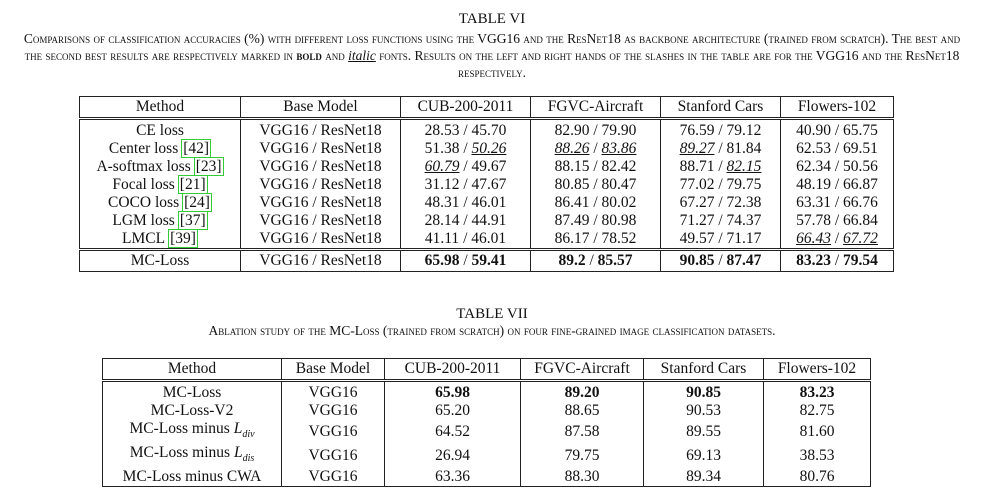 The image size is (984, 493). I want to click on result-cell: 62.53 / 69.51, so click(837, 149).